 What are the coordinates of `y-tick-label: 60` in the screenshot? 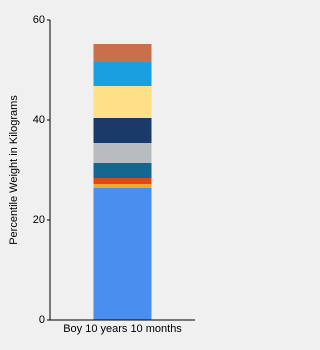 It's located at (39, 20).